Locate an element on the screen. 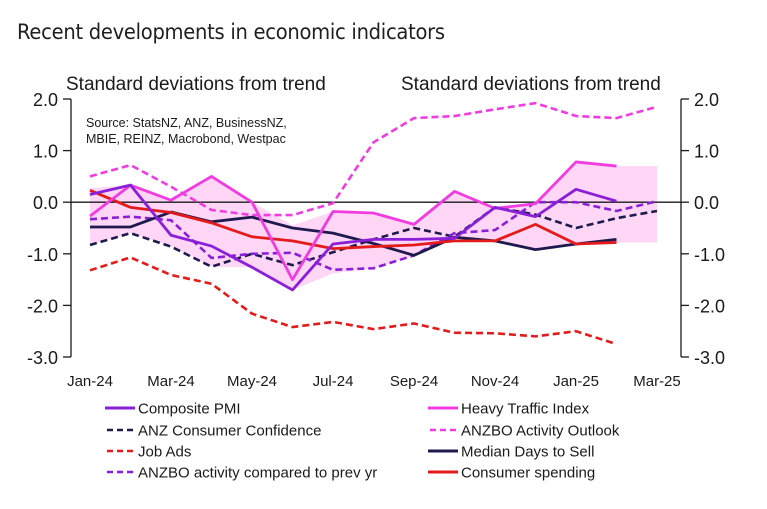  legend-label: Composite PMI is located at coordinates (189, 409).